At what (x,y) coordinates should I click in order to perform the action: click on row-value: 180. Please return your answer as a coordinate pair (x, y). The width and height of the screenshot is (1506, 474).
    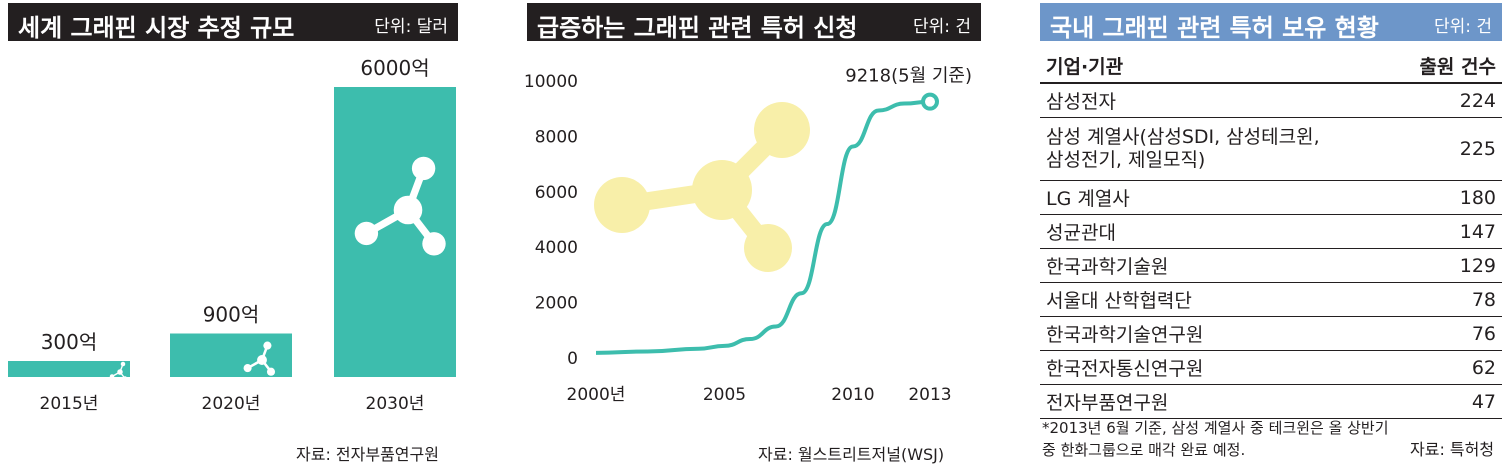
    Looking at the image, I should click on (1447, 197).